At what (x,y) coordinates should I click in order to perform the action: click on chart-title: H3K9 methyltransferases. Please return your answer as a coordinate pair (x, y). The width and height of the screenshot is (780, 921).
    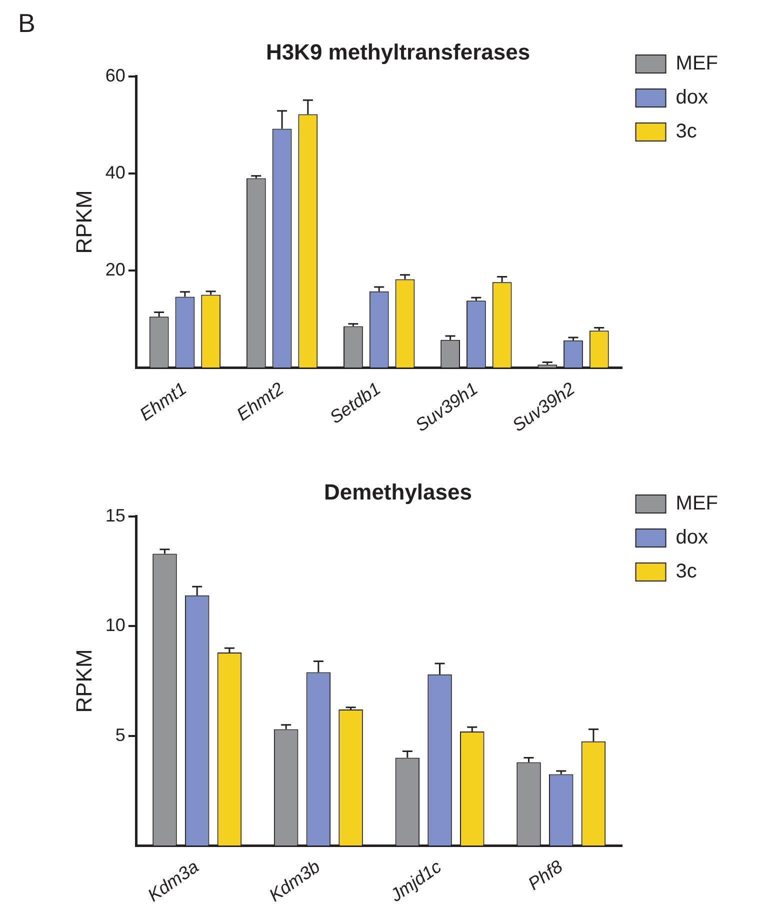
    Looking at the image, I should click on (398, 51).